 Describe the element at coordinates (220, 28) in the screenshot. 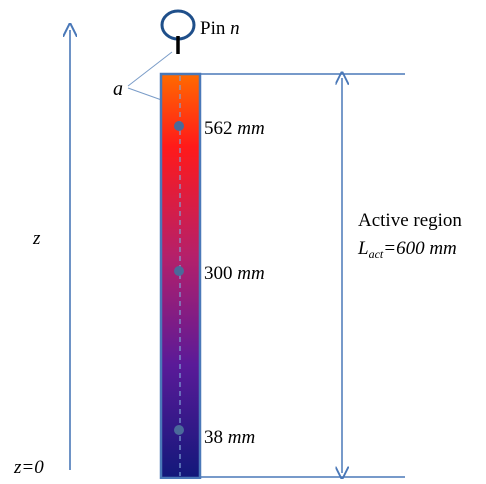

I see `pin-label: Pin n` at that location.